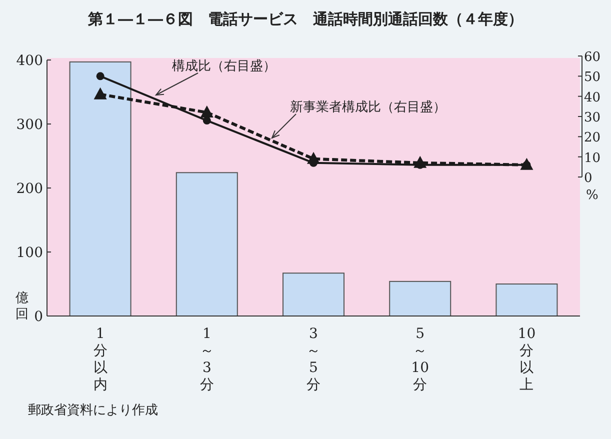 This screenshot has height=439, width=611. I want to click on y2-axis-title: %, so click(592, 195).